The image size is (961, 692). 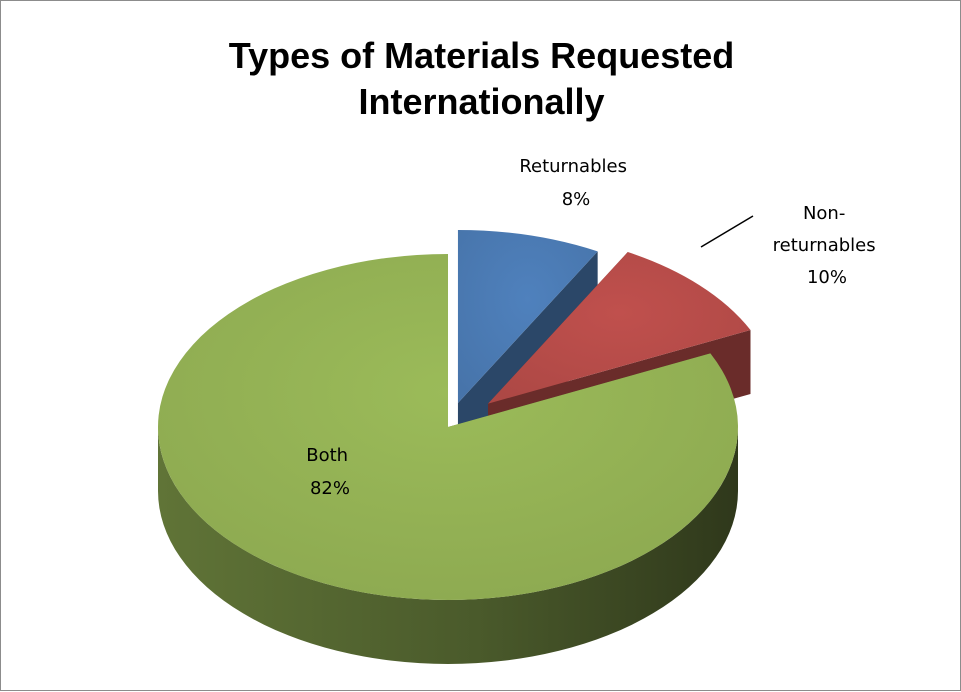 I want to click on slice-label-both: Both 82%, so click(x=330, y=472).